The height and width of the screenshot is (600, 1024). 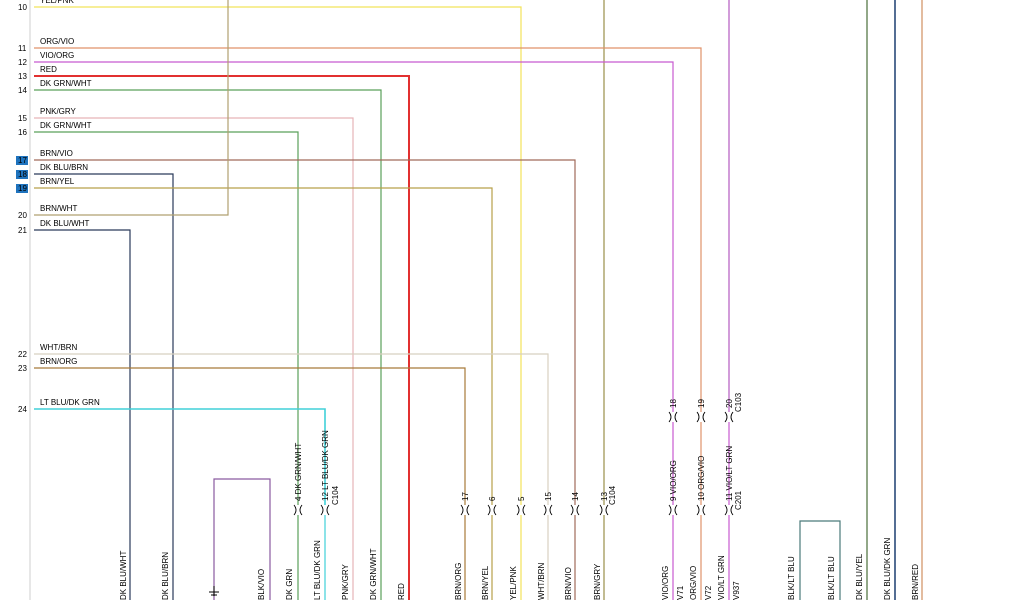 What do you see at coordinates (708, 592) in the screenshot?
I see `bottom-wire-label: V72` at bounding box center [708, 592].